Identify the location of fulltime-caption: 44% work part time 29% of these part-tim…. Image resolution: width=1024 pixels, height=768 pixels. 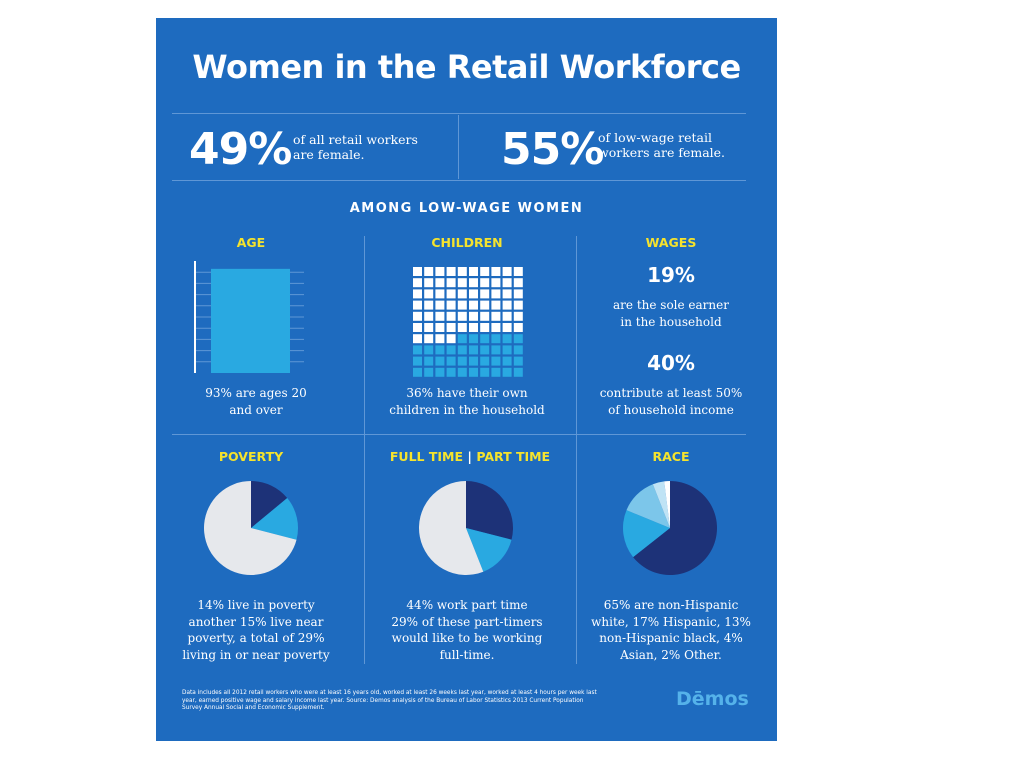
(467, 630).